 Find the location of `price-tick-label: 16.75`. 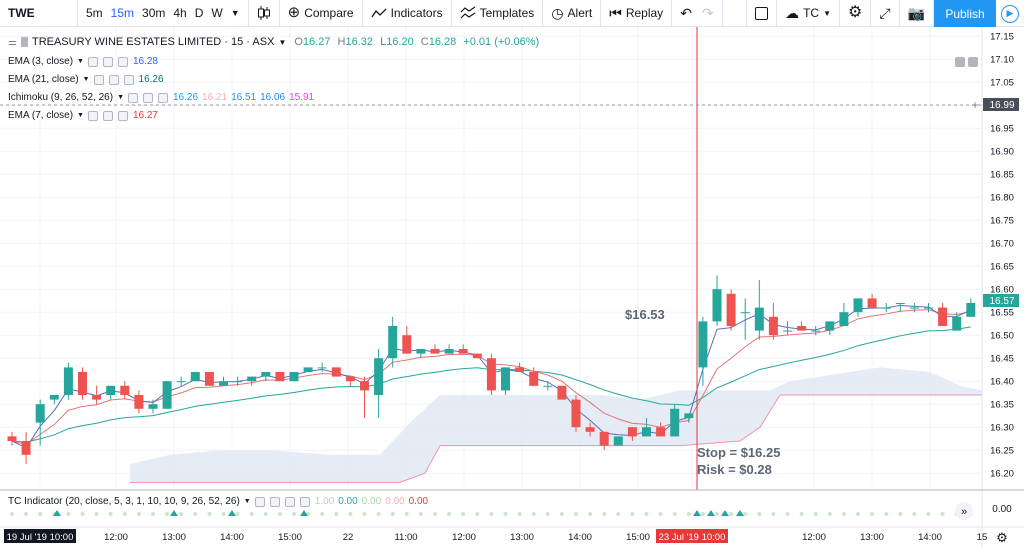

price-tick-label: 16.75 is located at coordinates (1002, 221).